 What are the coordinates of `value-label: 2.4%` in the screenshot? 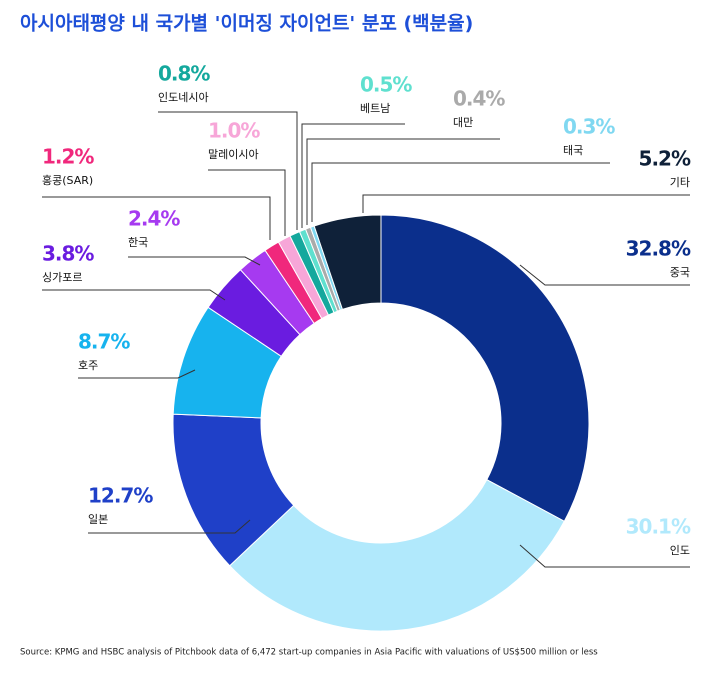 It's located at (154, 219).